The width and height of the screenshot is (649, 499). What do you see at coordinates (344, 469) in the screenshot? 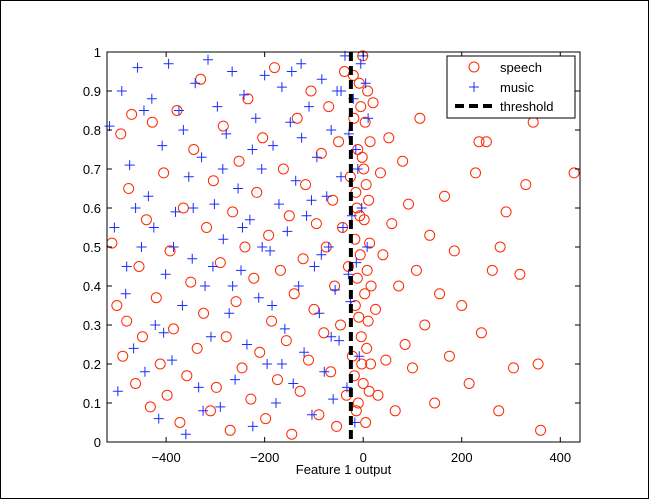
I see `x-axis-label: Feature 1 output` at bounding box center [344, 469].